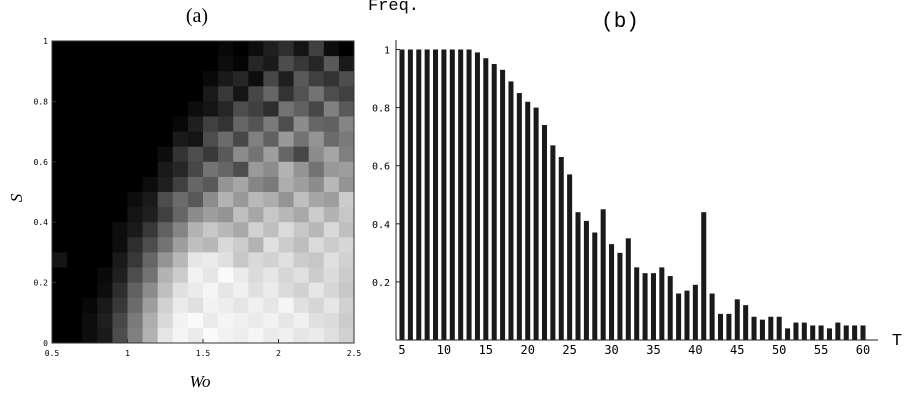 The image size is (922, 401). What do you see at coordinates (197, 16) in the screenshot?
I see `panel-a-label: (a)` at bounding box center [197, 16].